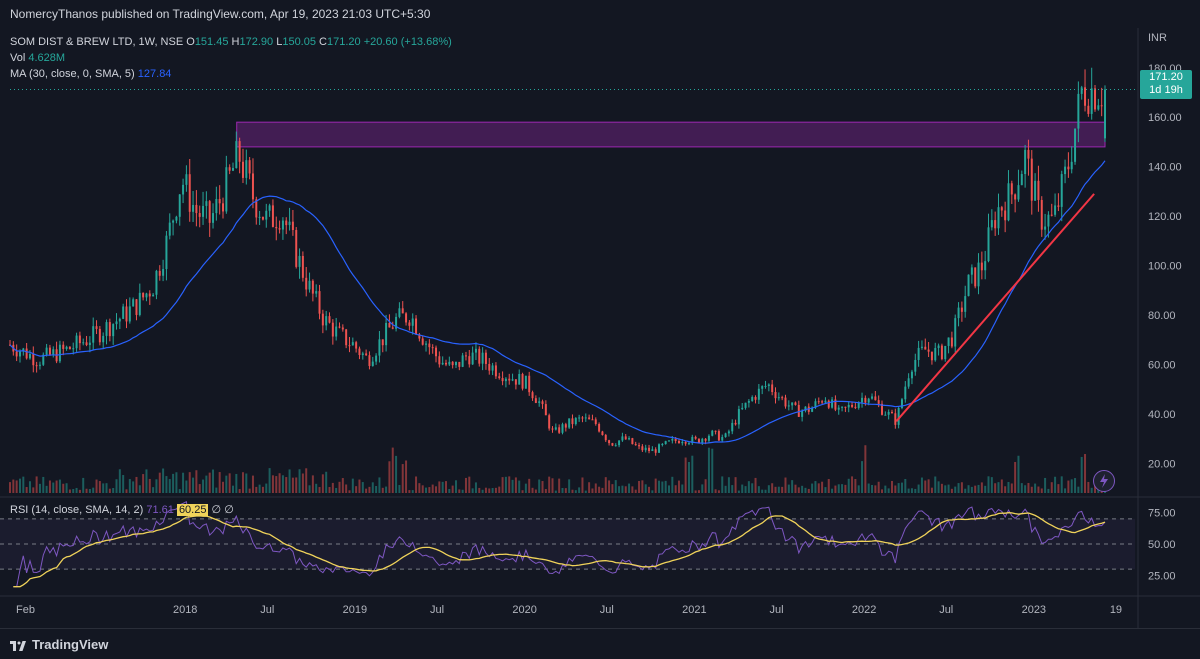  What do you see at coordinates (97, 42) in the screenshot?
I see `symbol-name: SOM DIST & BREW LTD, 1W, NSE` at bounding box center [97, 42].